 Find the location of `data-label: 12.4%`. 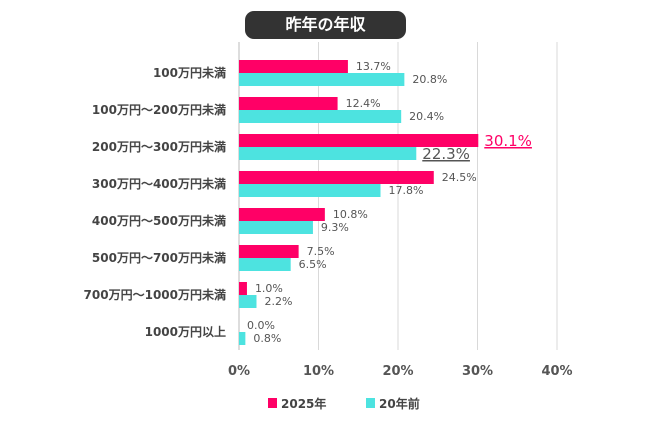

data-label: 12.4% is located at coordinates (363, 103).